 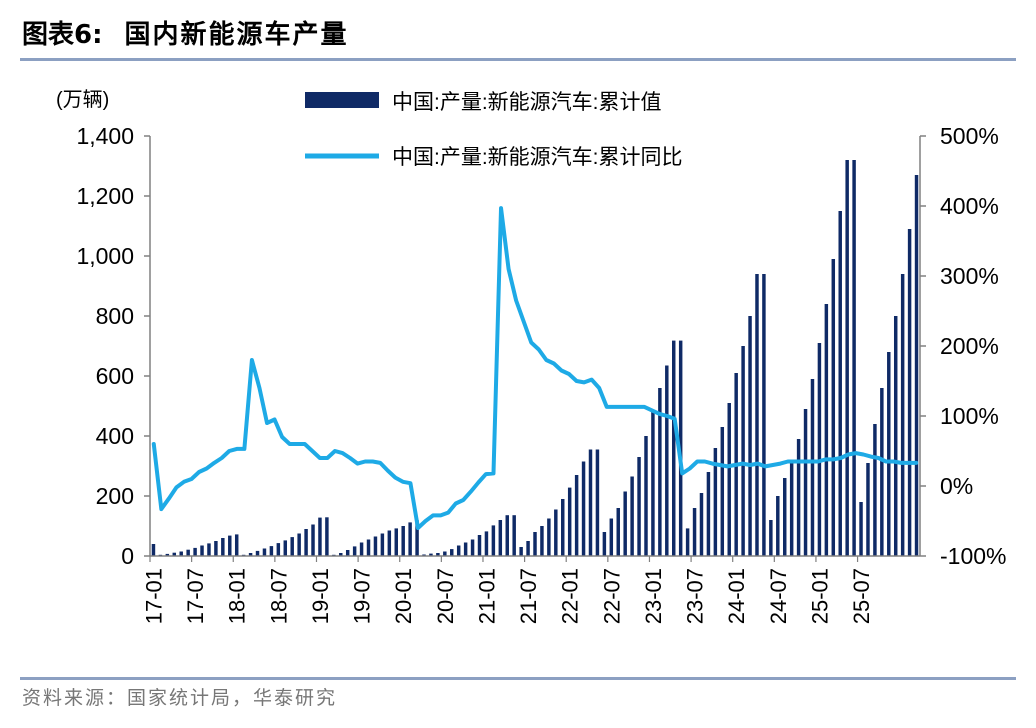 I want to click on x-tick-label: 21-07, so click(x=528, y=596).